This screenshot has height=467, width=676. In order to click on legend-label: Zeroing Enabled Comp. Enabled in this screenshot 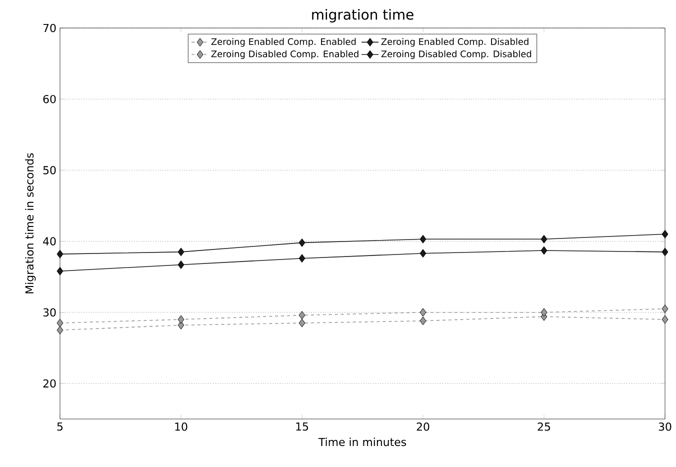, I will do `click(283, 42)`.